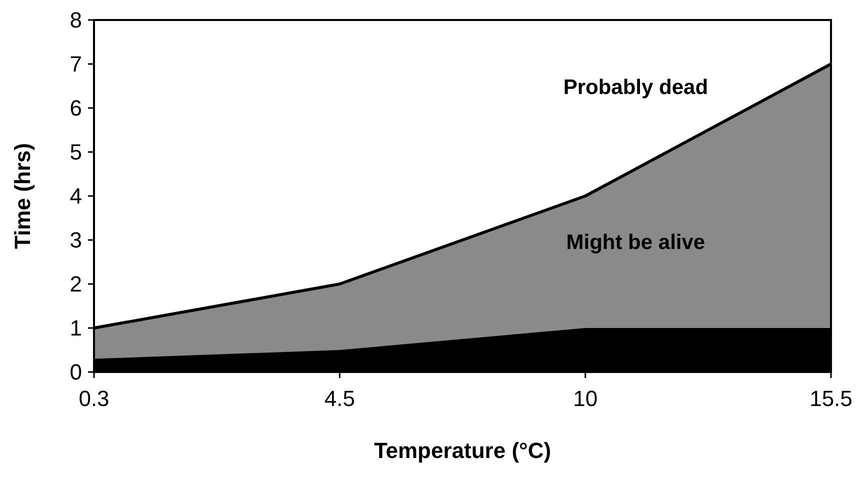 This screenshot has width=863, height=480. What do you see at coordinates (76, 240) in the screenshot?
I see `y-tick-label: 3` at bounding box center [76, 240].